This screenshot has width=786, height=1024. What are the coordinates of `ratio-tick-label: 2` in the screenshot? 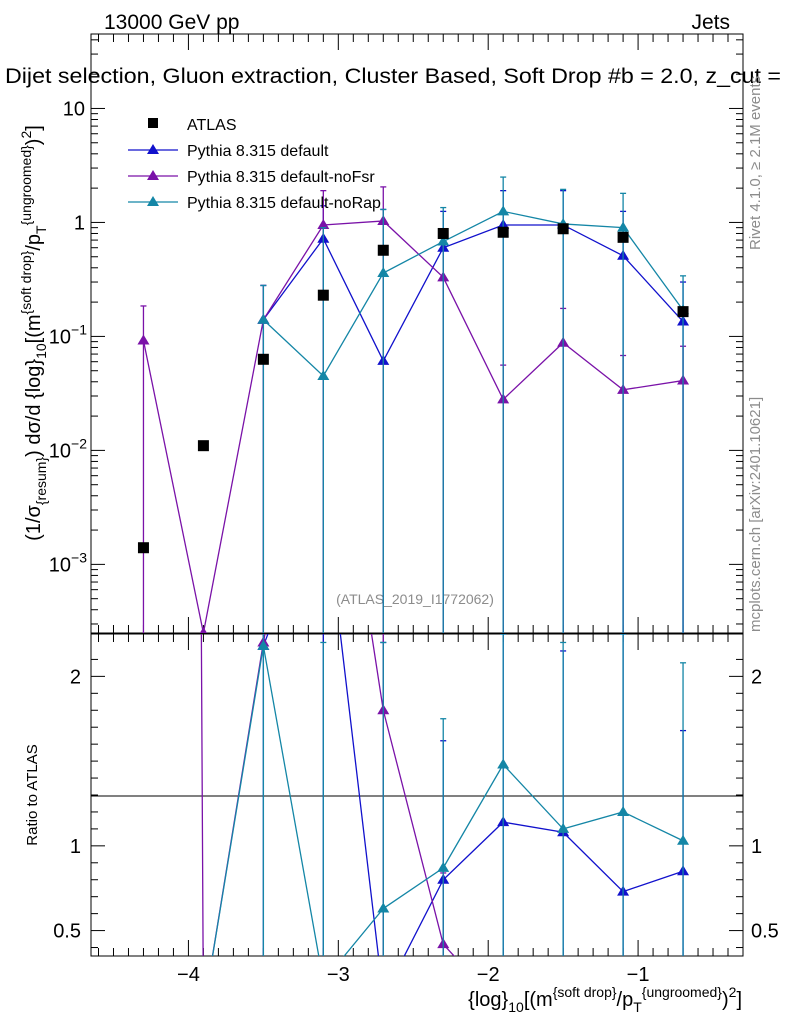 It's located at (75, 677).